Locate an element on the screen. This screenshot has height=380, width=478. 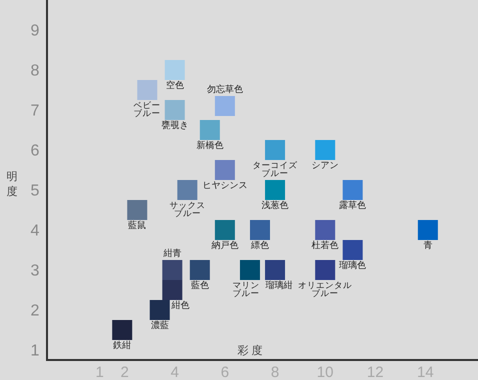
x-axis-title: 彩 度 is located at coordinates (250, 350).